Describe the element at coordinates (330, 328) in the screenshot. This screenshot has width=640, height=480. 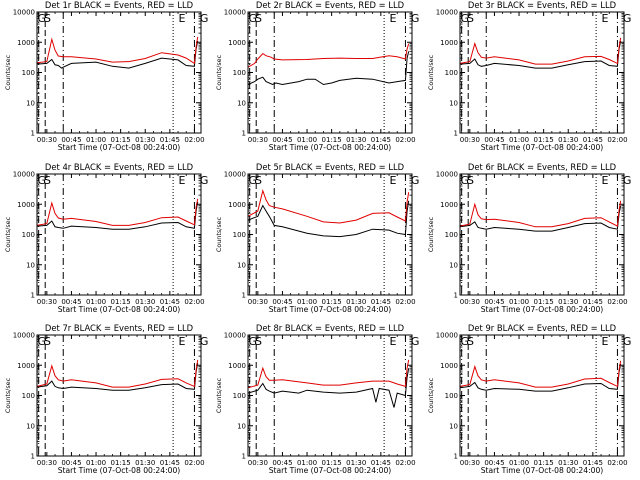
I see `chart-title: Det 8r BLACK = Events, RED = LLD` at that location.